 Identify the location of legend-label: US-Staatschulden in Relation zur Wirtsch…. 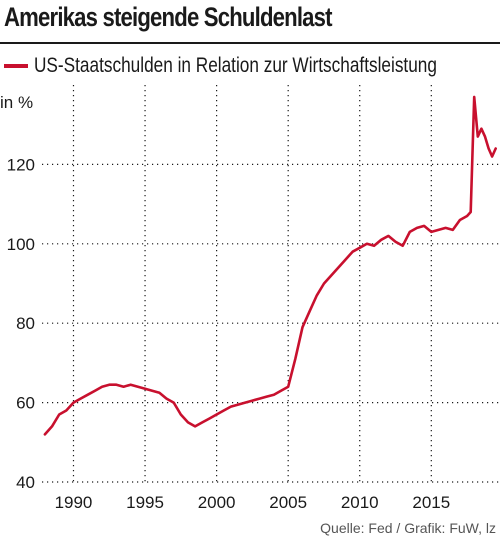
(235, 65).